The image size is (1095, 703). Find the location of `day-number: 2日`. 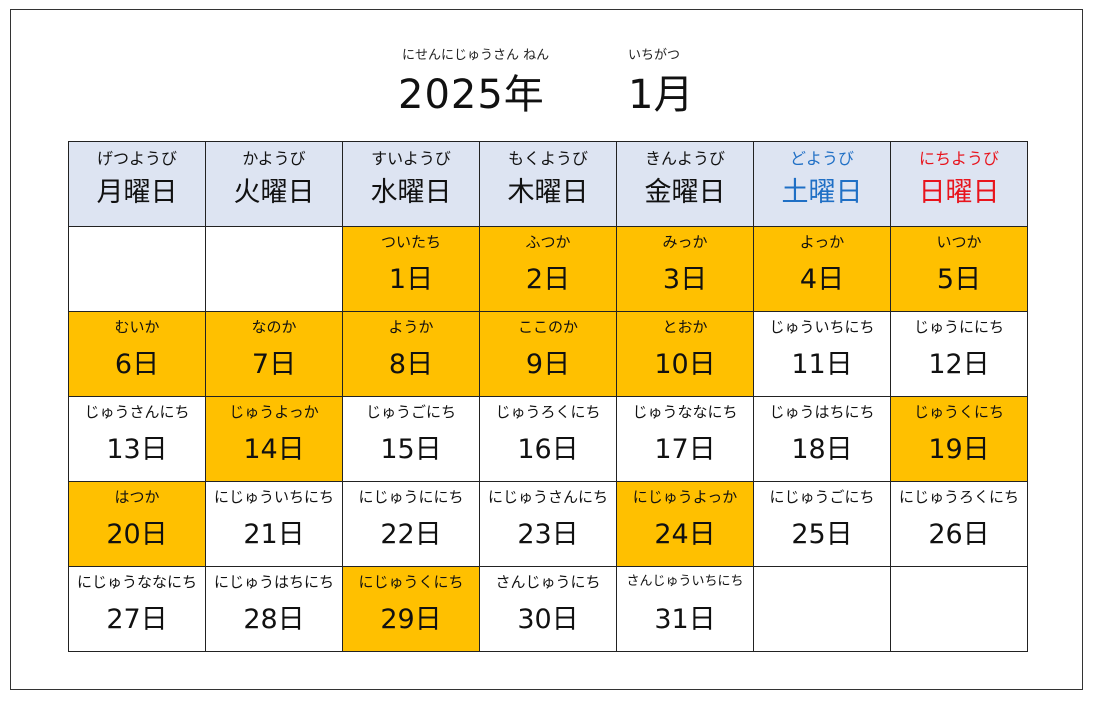

day-number: 2日 is located at coordinates (548, 279).